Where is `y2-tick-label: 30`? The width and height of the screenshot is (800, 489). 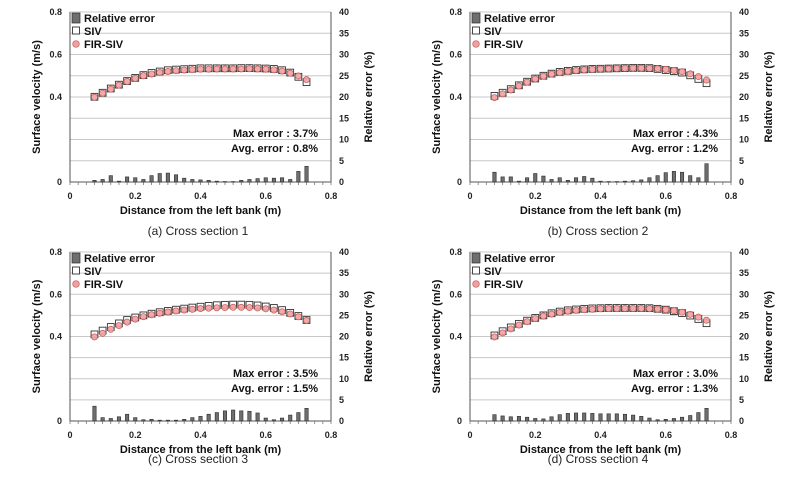
y2-tick-label: 30 is located at coordinates (344, 55).